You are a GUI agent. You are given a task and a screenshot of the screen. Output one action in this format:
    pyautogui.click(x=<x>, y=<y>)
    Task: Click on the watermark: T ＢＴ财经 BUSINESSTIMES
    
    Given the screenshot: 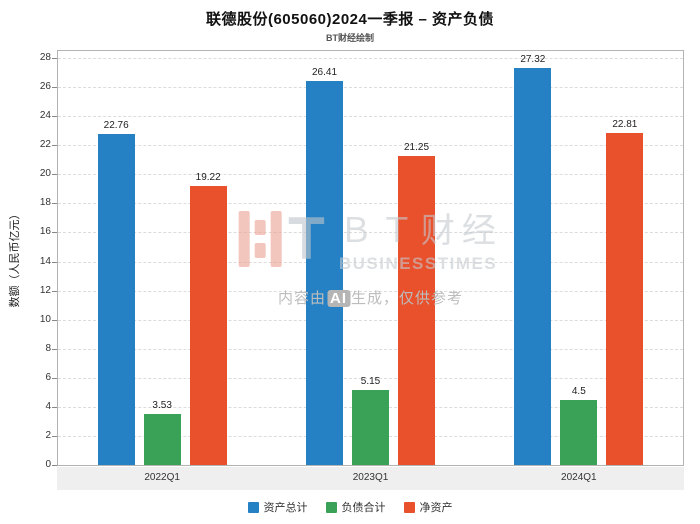 What is the action you would take?
    pyautogui.click(x=370, y=238)
    